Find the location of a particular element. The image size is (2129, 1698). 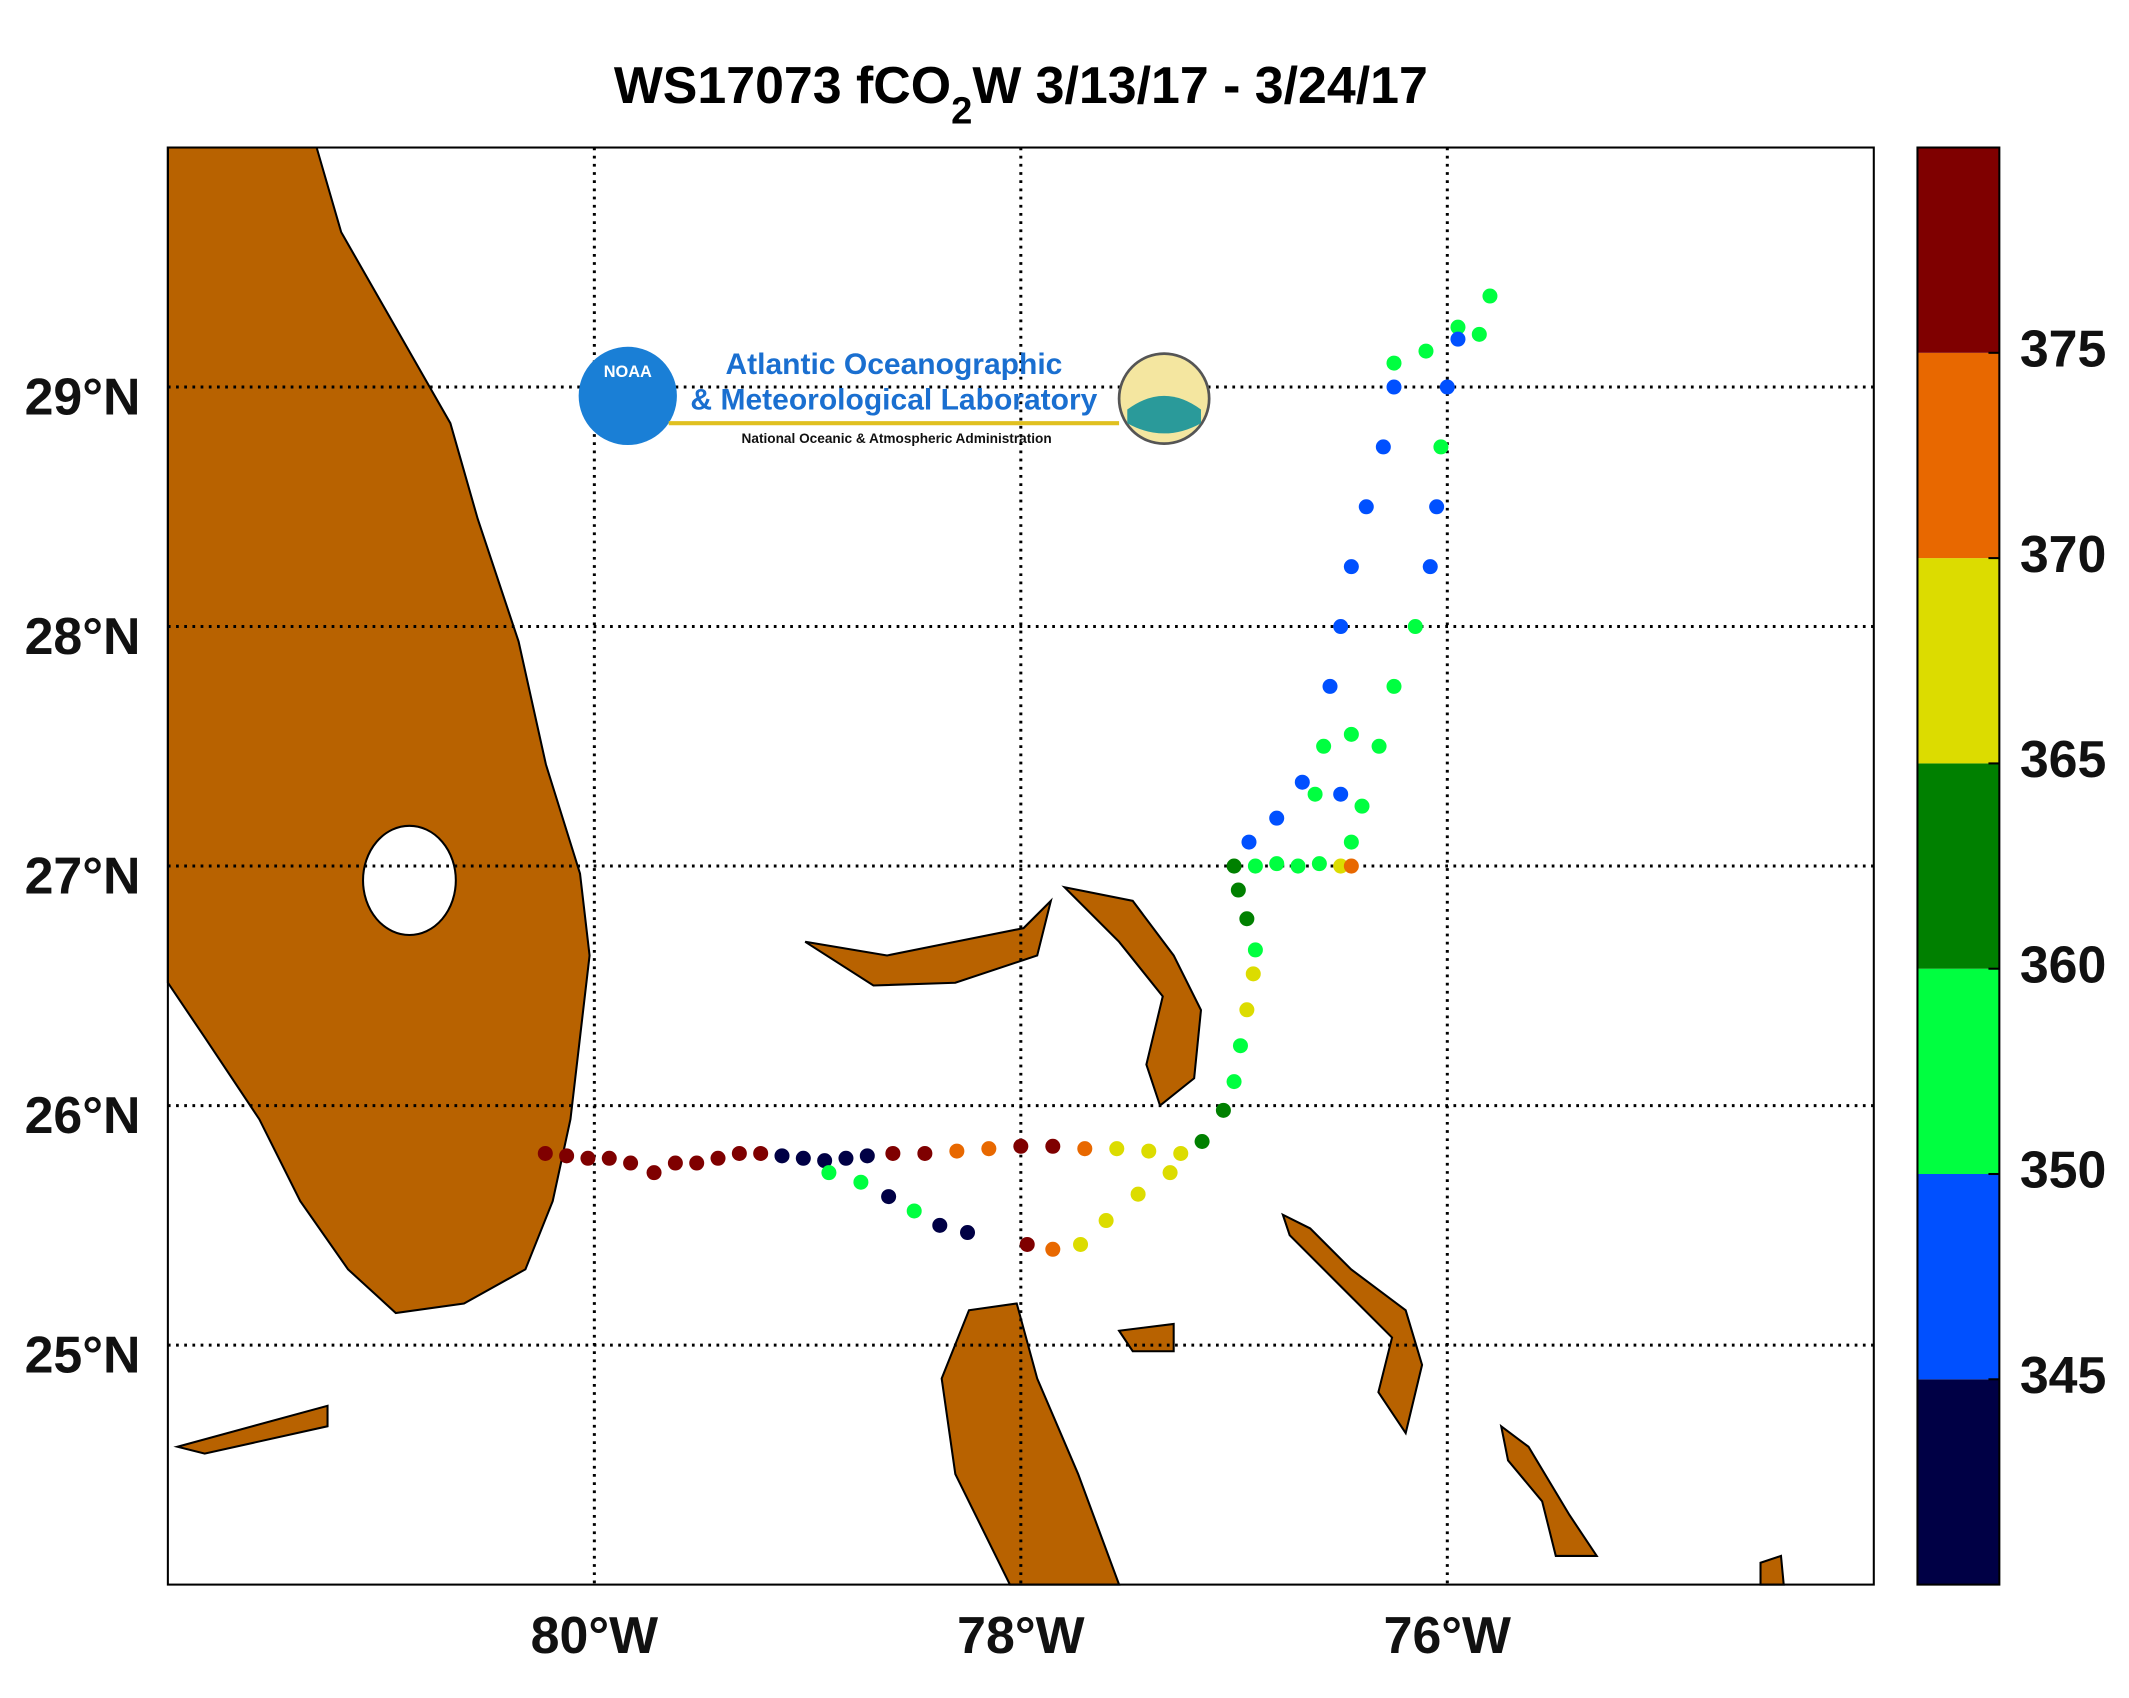

y-tick-label: 25°N is located at coordinates (83, 1354).